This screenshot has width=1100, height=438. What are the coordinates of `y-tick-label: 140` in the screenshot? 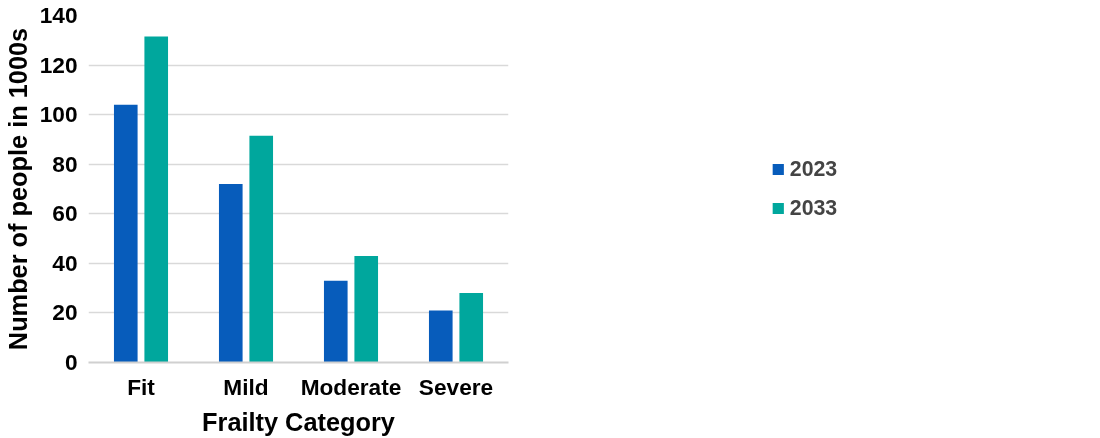 It's located at (58, 15).